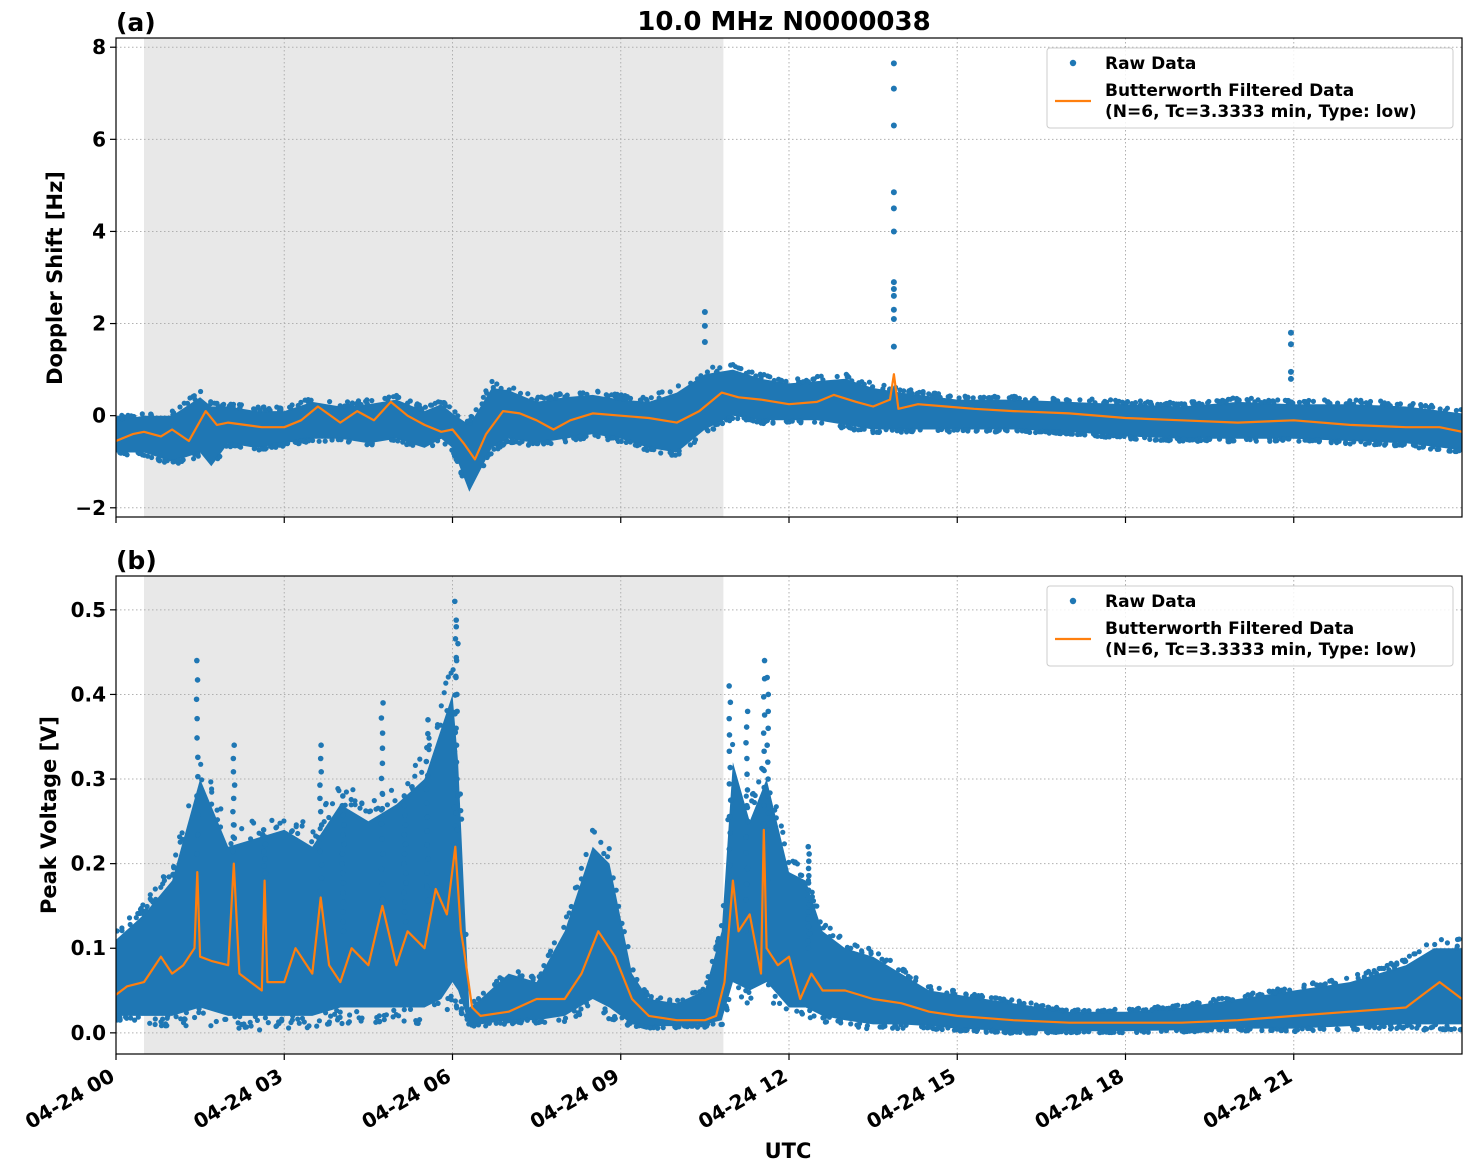  What do you see at coordinates (893, 289) in the screenshot?
I see `raw-data-outlier` at bounding box center [893, 289].